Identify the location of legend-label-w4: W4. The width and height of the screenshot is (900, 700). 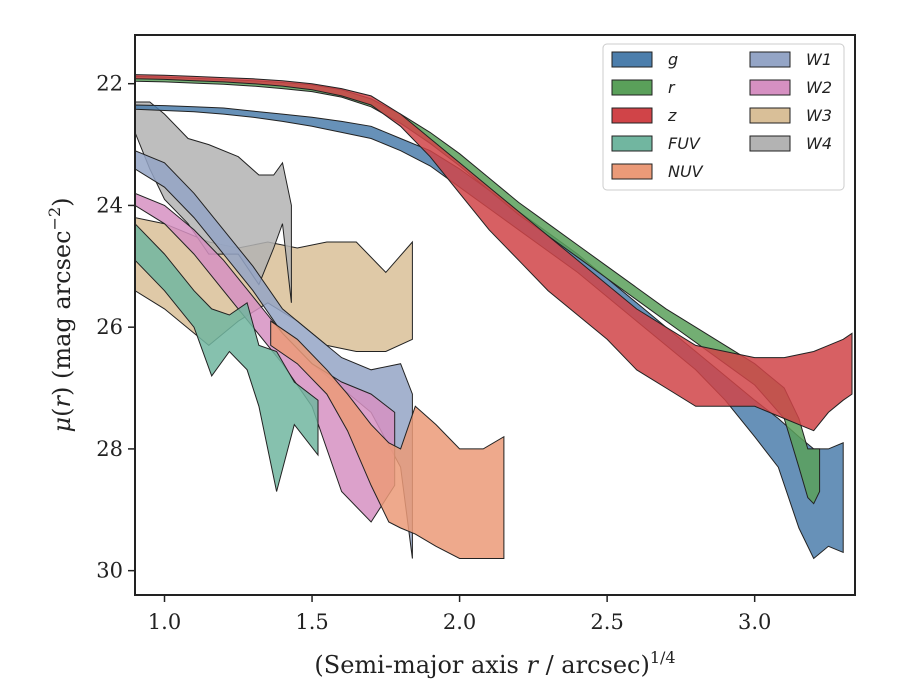
(819, 143).